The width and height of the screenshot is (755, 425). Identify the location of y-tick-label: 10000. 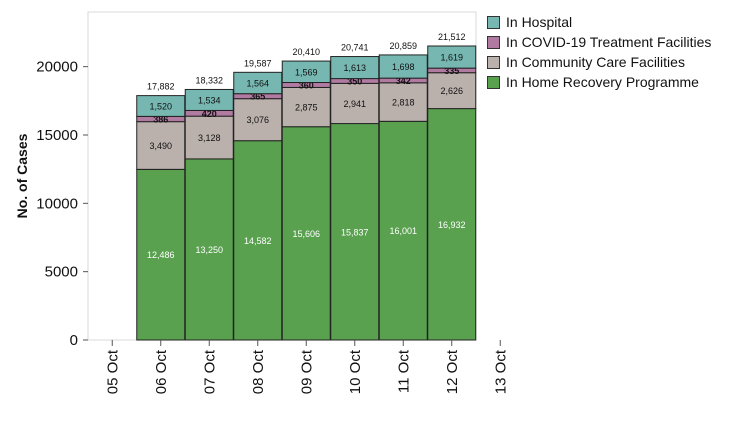
(57, 203).